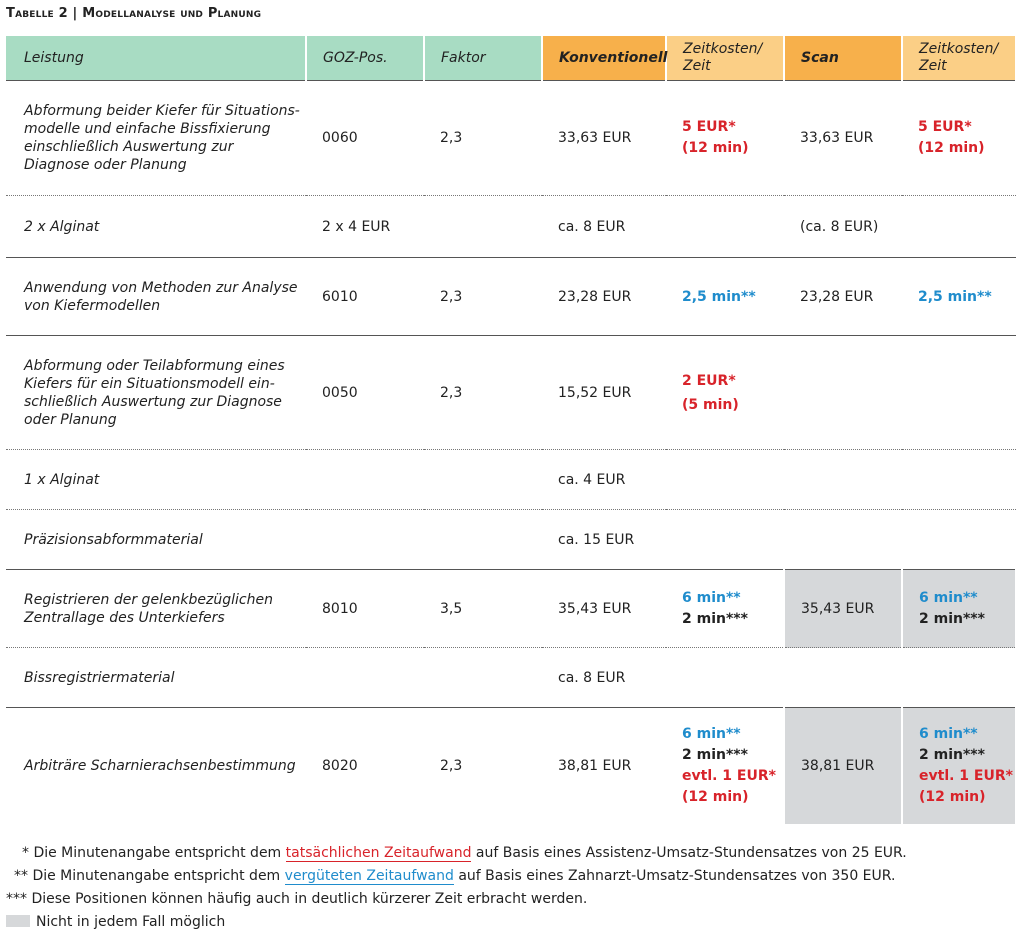 The width and height of the screenshot is (1022, 937). Describe the element at coordinates (378, 853) in the screenshot. I see `footnote-1-highlight: tatsächlichen Zeitaufwand` at that location.